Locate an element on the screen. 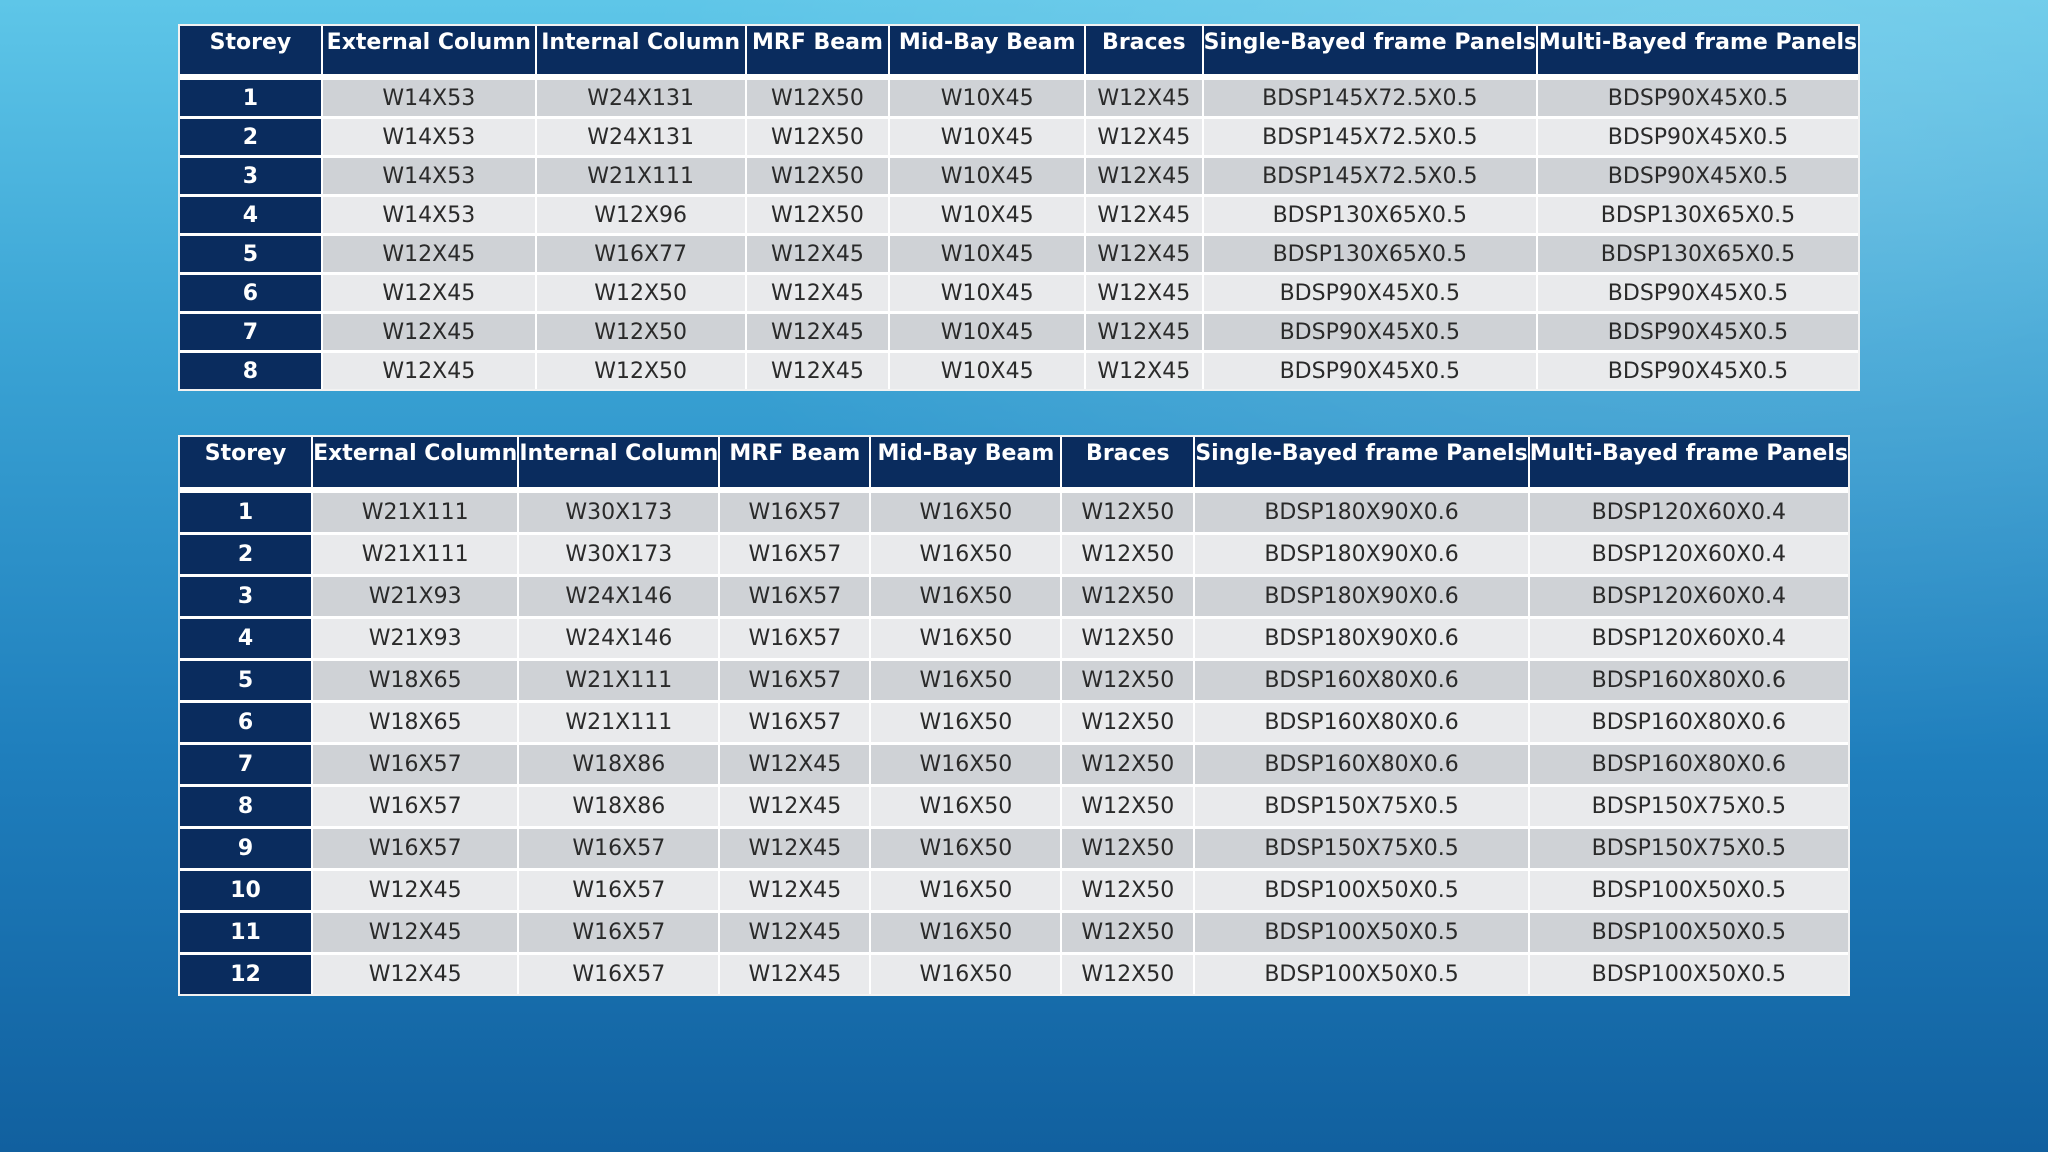  multi-bayed-panel-cell: BDSP120X60X0.4 is located at coordinates (1688, 556).